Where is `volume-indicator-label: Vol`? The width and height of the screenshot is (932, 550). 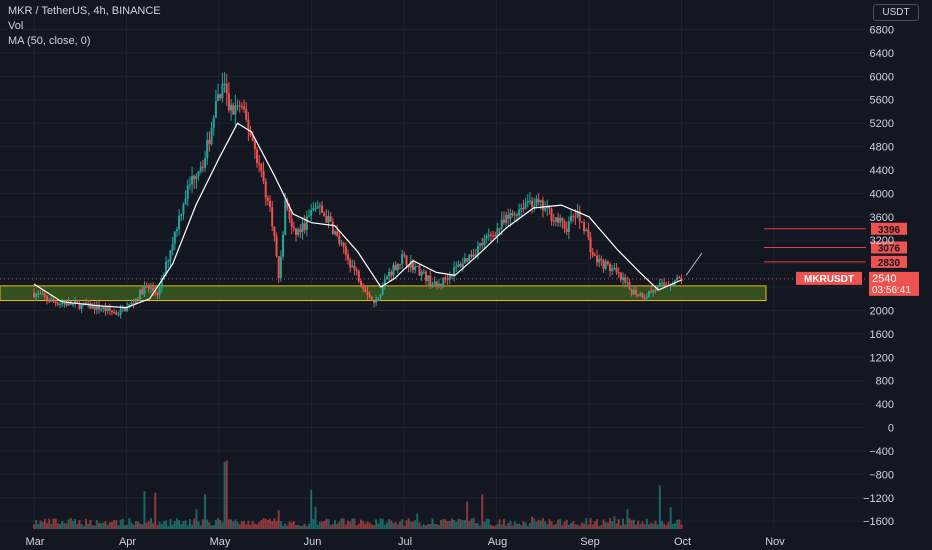
volume-indicator-label: Vol is located at coordinates (16, 26).